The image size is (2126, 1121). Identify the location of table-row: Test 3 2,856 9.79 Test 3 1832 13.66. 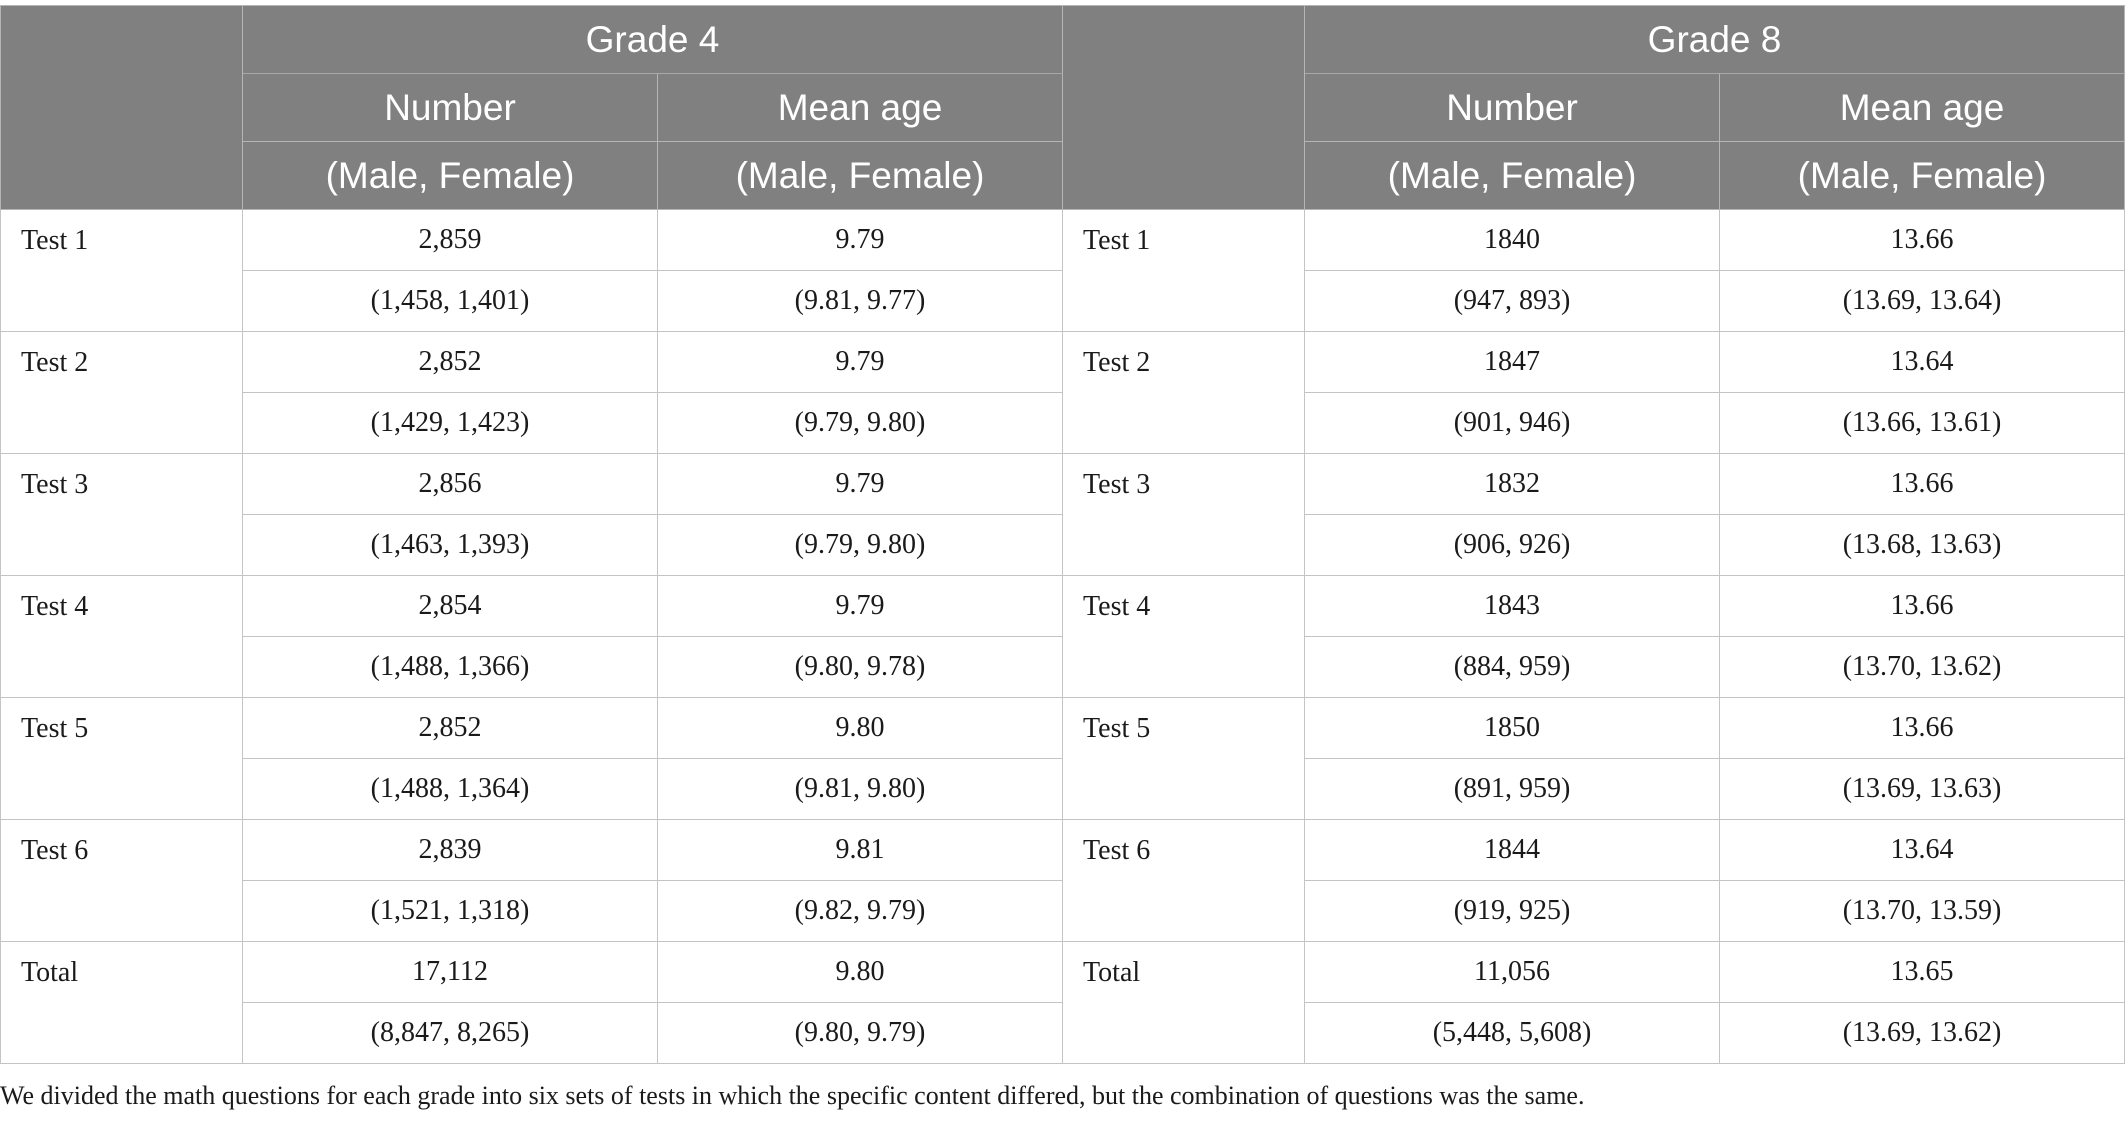
(1063, 514).